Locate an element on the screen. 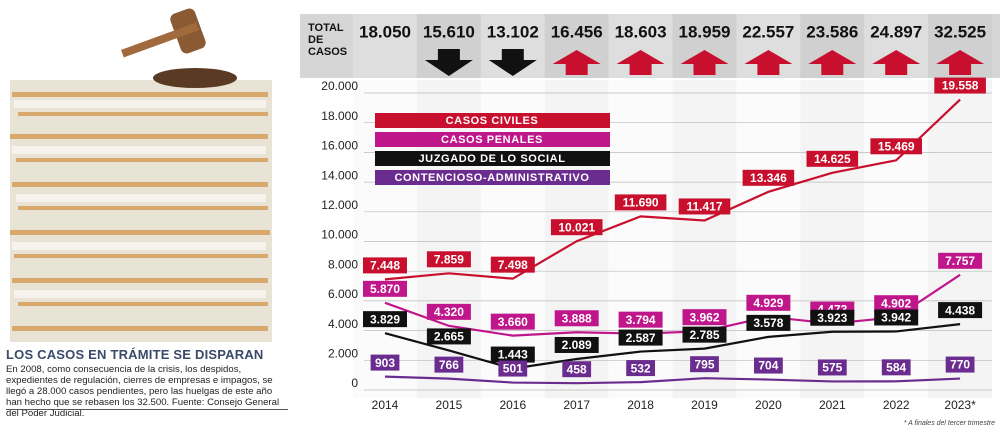  data-label: 11.417 is located at coordinates (704, 207).